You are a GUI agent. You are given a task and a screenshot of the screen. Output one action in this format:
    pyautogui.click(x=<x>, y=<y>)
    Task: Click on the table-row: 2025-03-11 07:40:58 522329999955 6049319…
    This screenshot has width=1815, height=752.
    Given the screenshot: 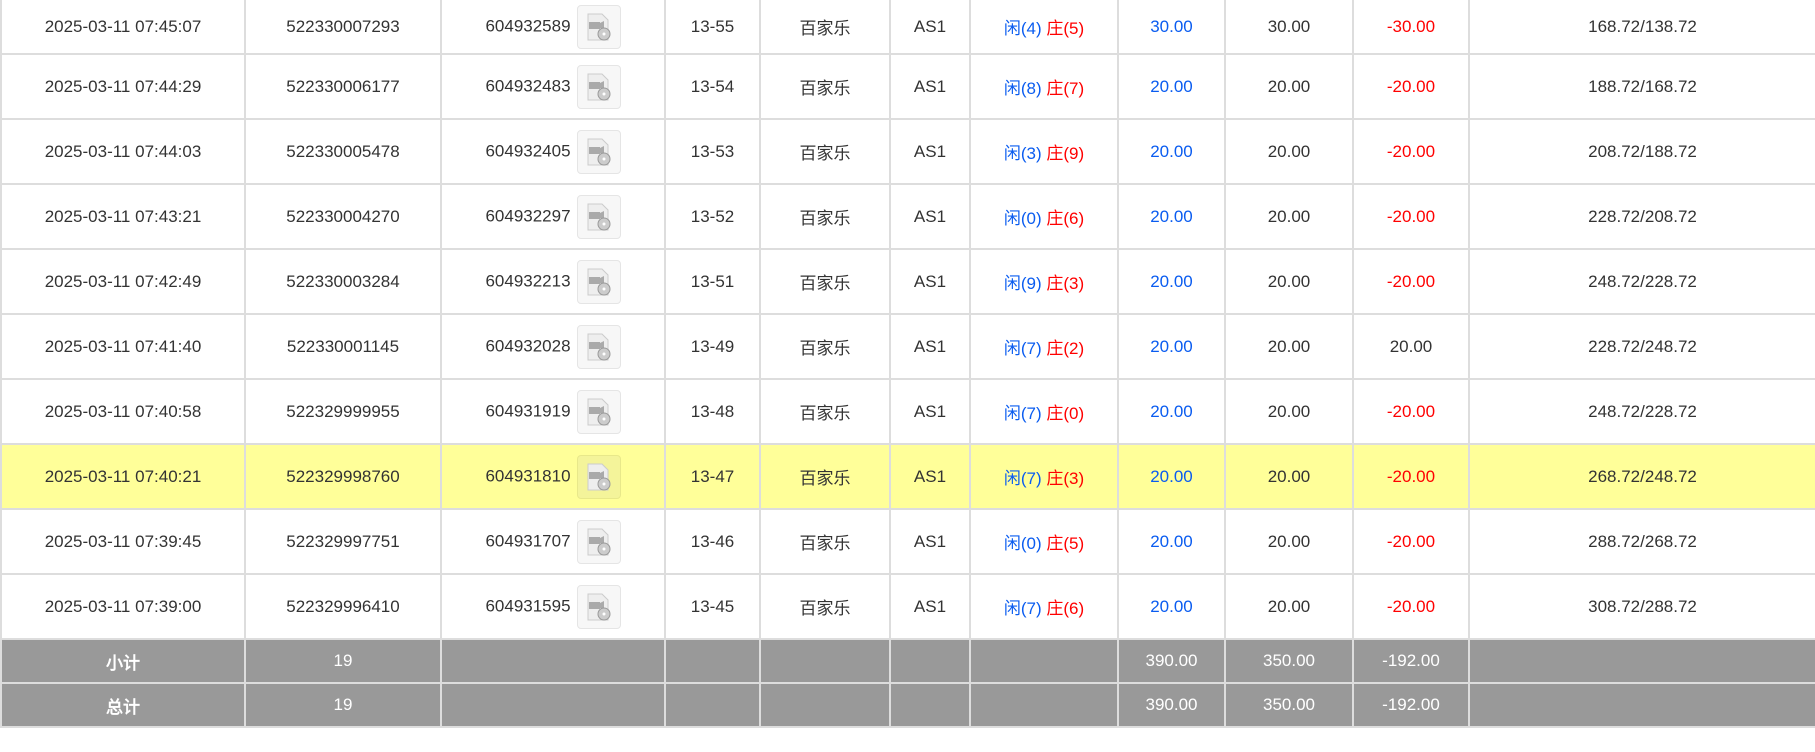 What is the action you would take?
    pyautogui.click(x=907, y=411)
    